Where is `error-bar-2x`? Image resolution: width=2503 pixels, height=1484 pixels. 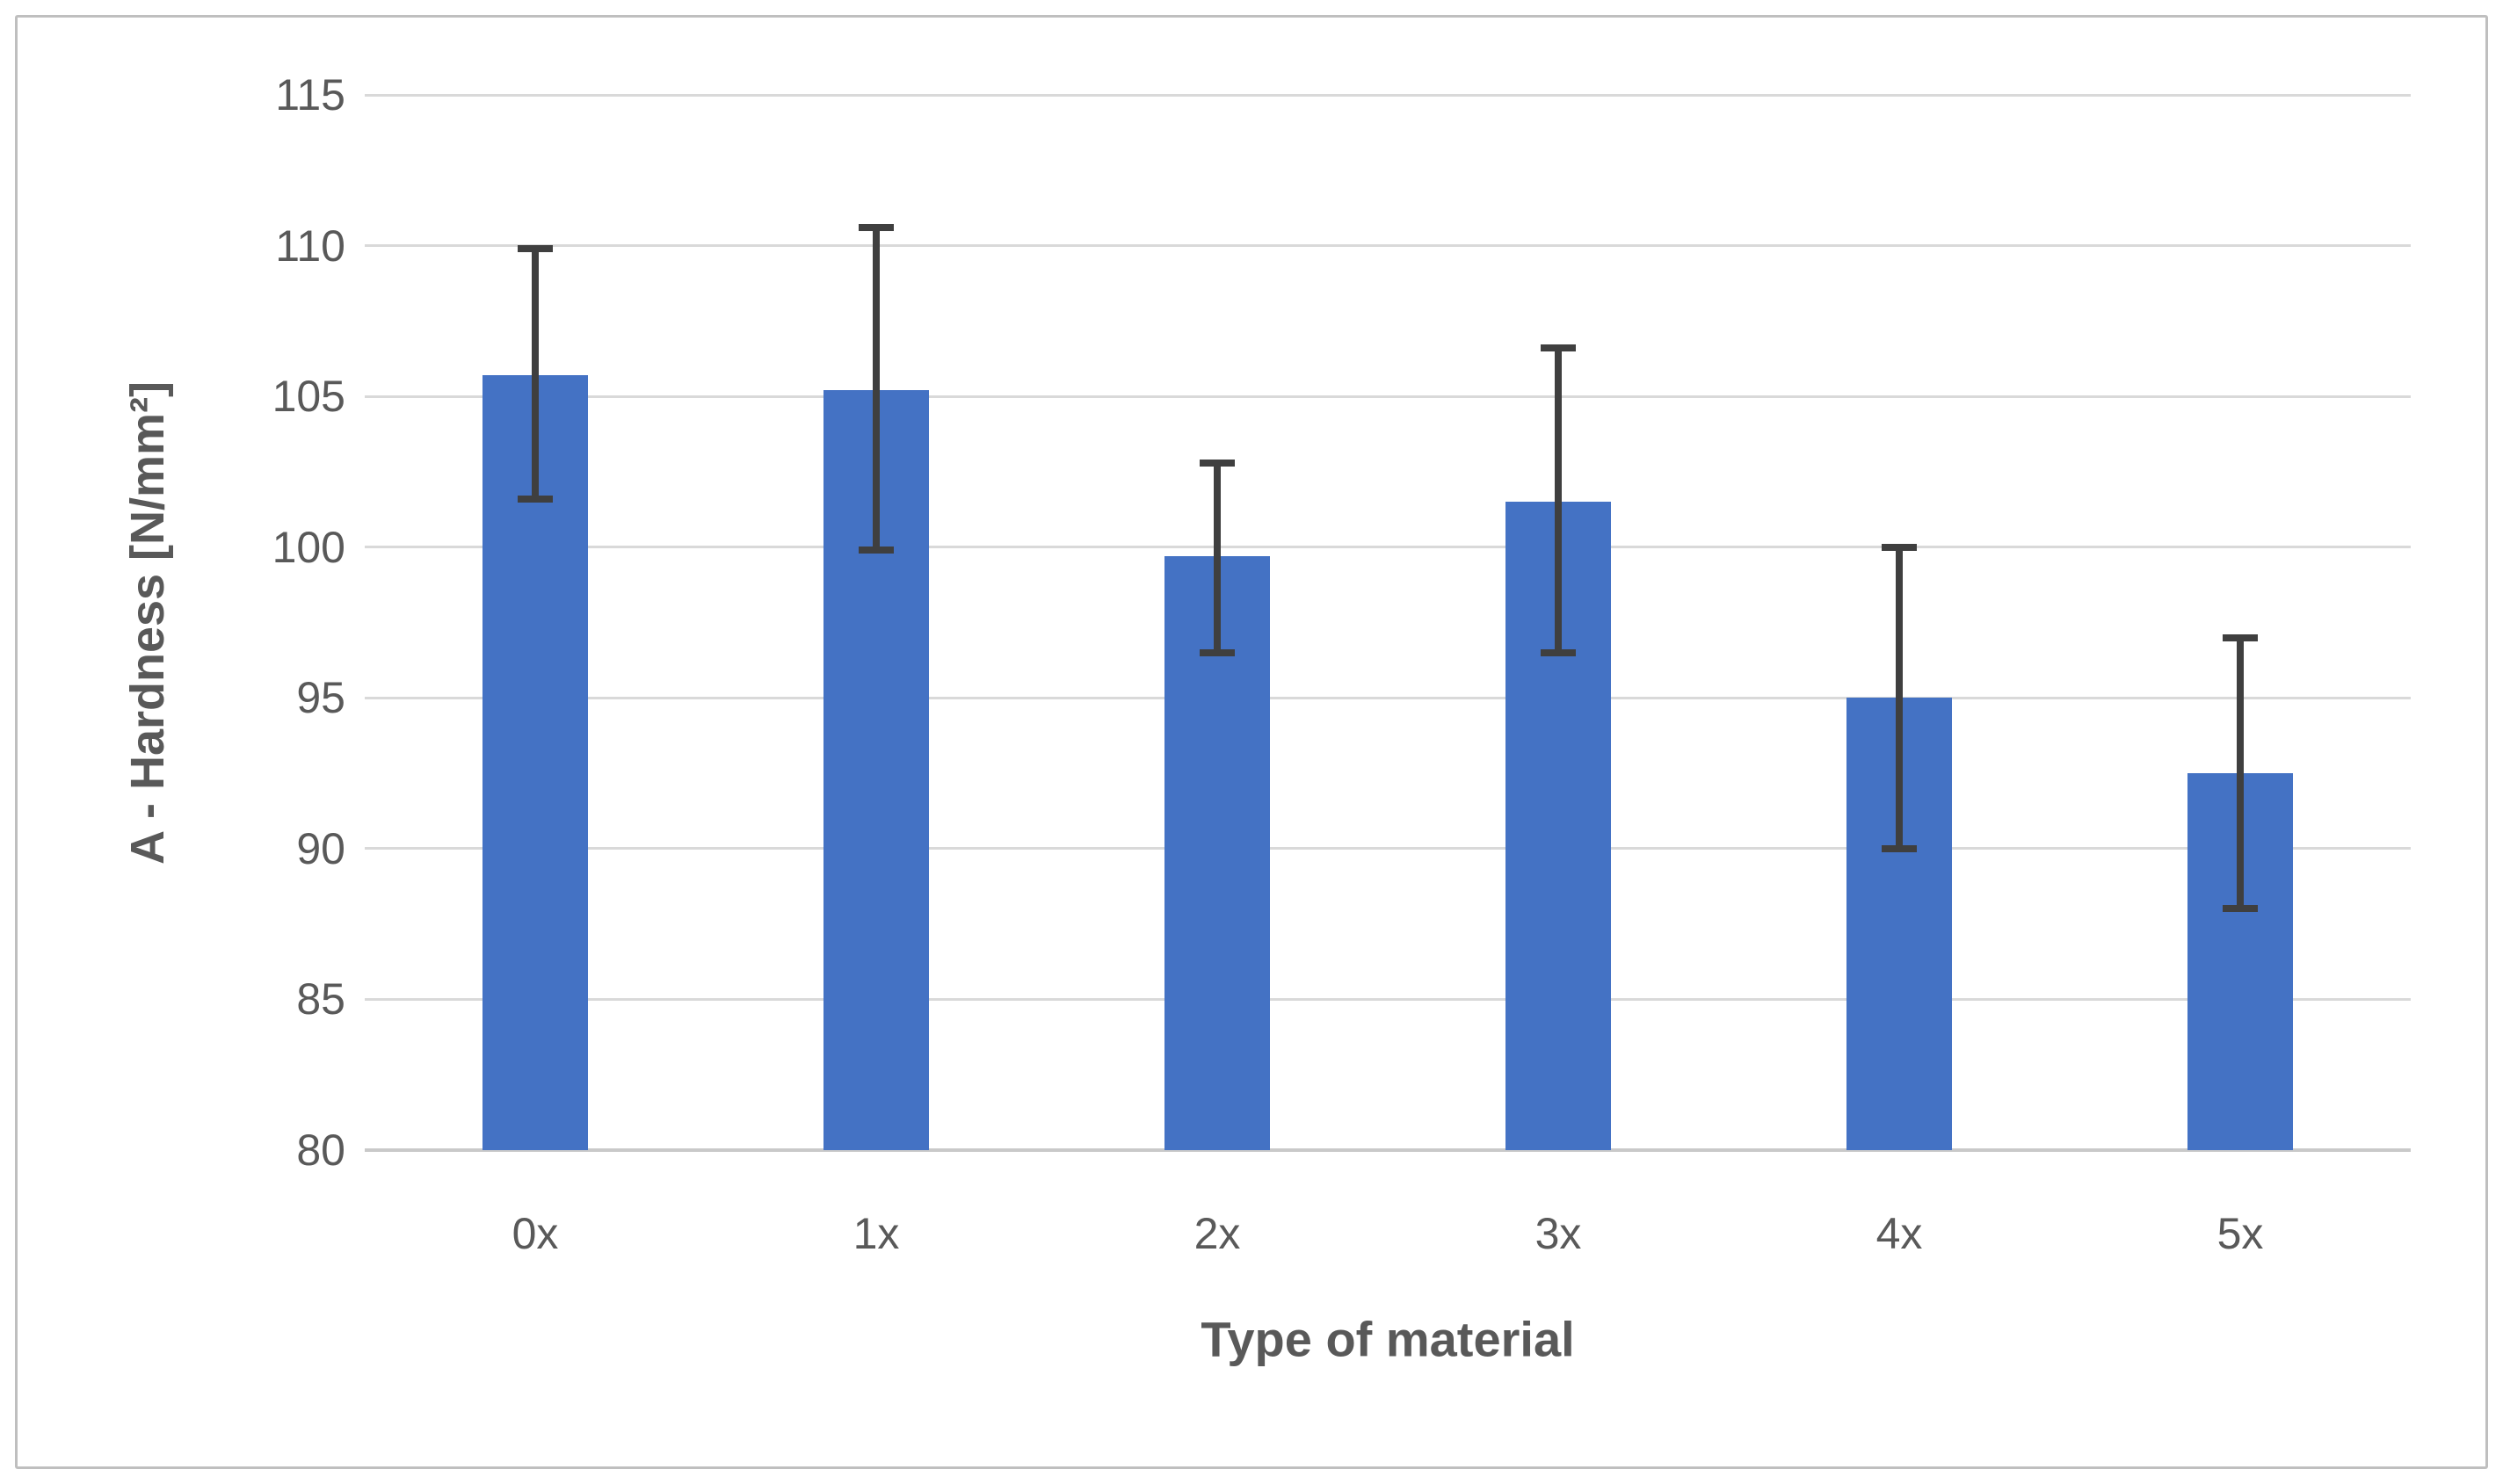 error-bar-2x is located at coordinates (1217, 558).